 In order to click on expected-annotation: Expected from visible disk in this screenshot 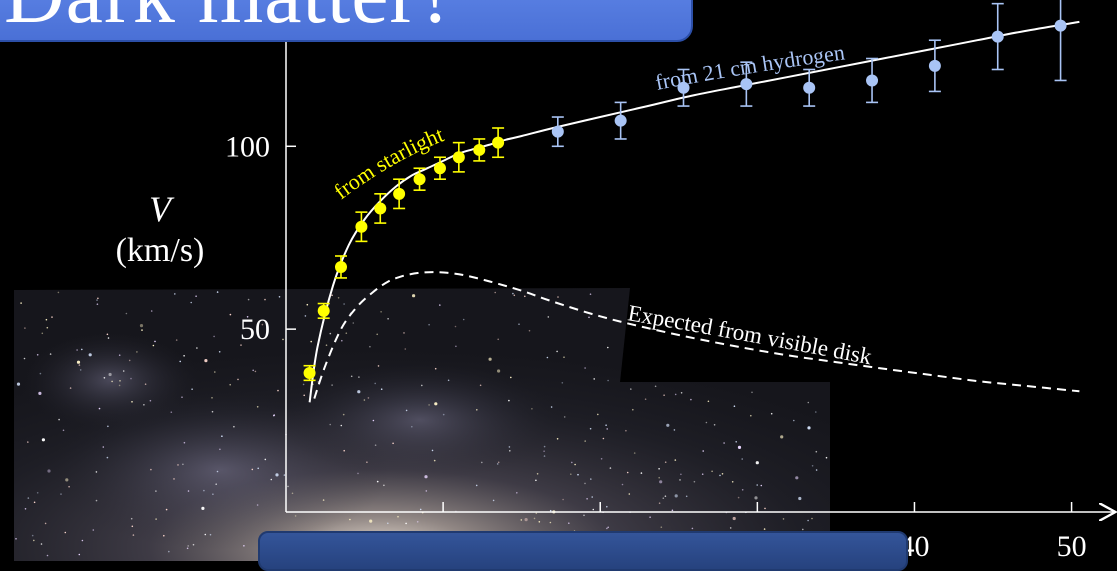, I will do `click(750, 334)`.